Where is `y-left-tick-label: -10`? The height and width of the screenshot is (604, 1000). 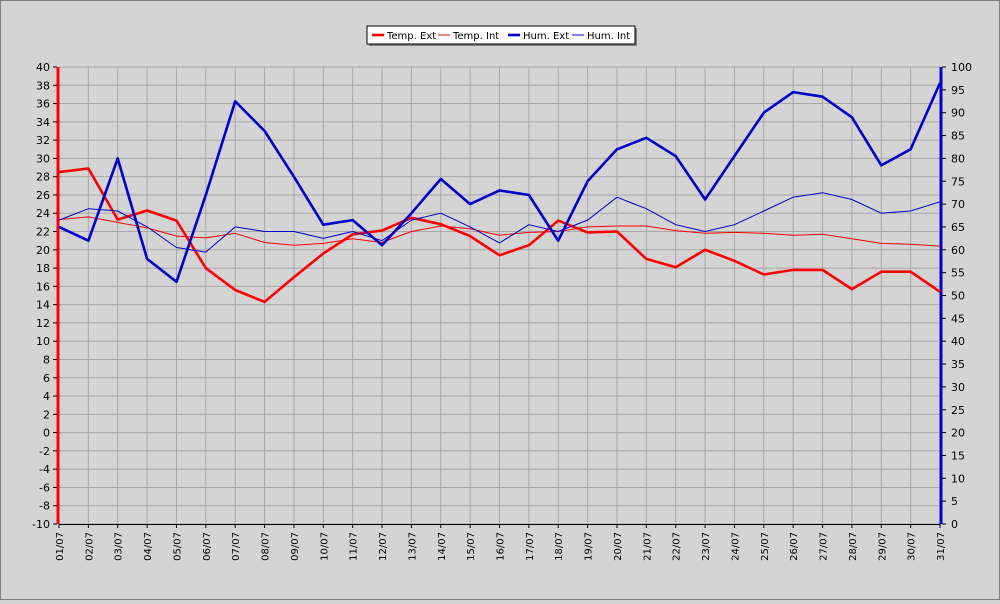 y-left-tick-label: -10 is located at coordinates (41, 524).